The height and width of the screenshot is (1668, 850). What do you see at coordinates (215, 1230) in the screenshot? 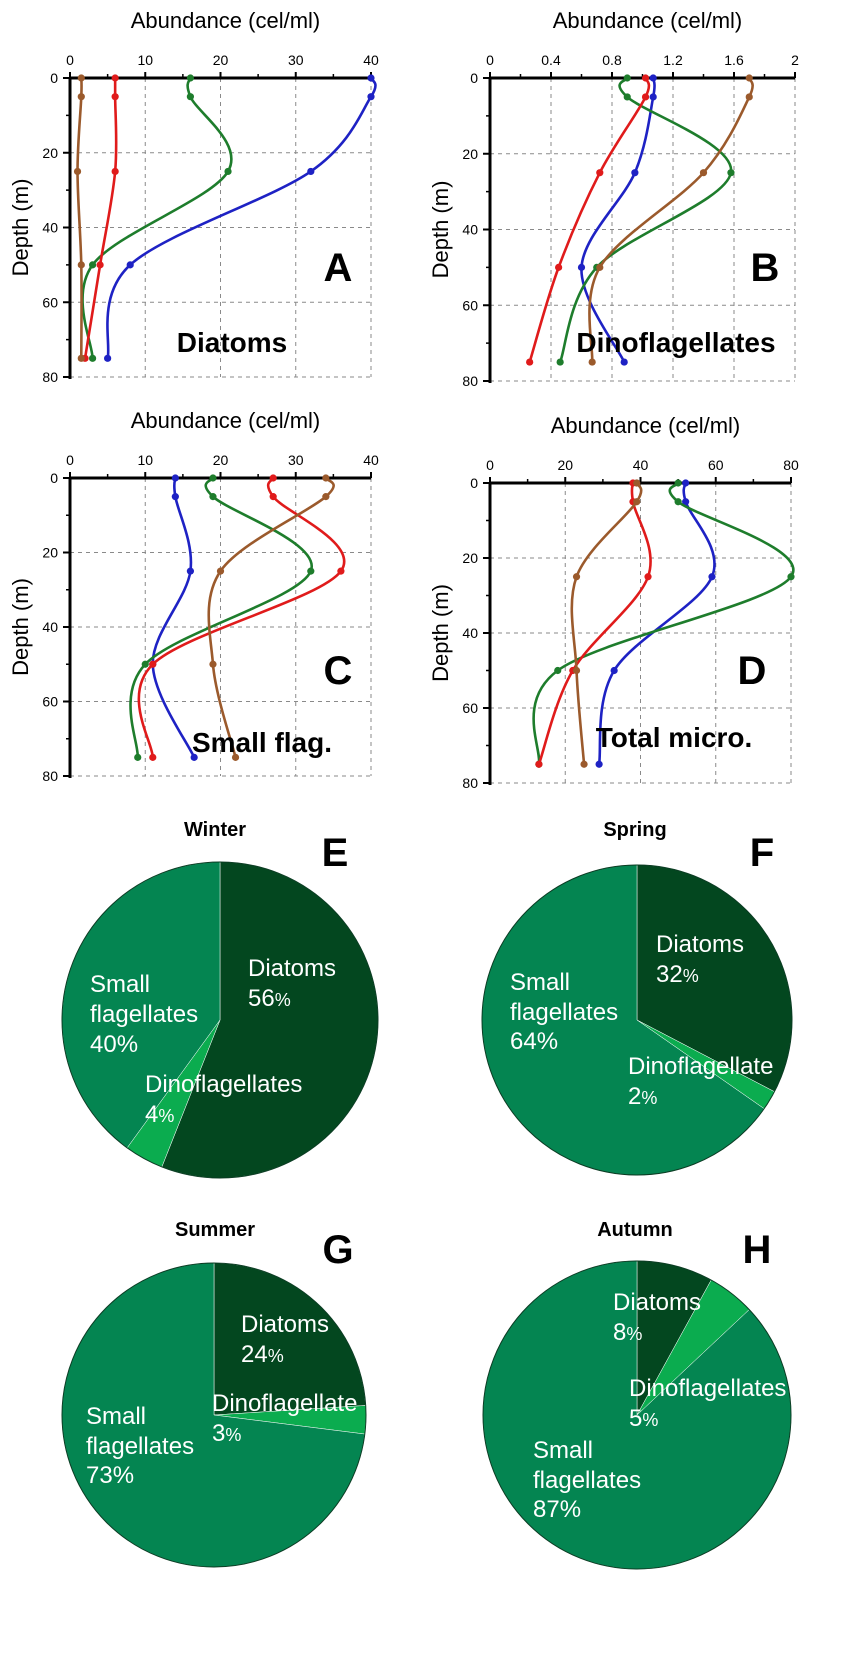
I see `season-title: Summer` at bounding box center [215, 1230].